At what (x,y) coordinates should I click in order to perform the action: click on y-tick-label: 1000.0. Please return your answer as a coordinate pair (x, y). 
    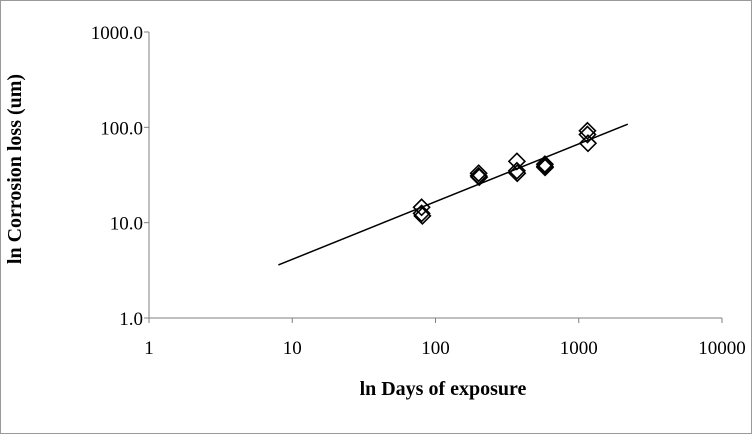
    Looking at the image, I should click on (117, 33).